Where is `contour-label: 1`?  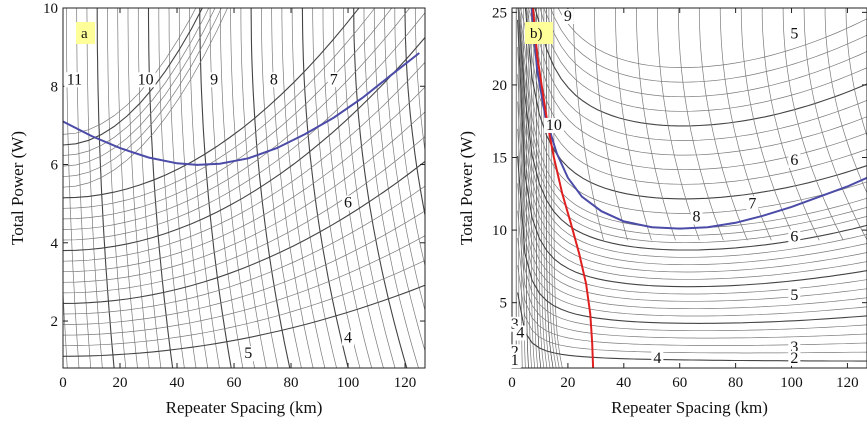
contour-label: 1 is located at coordinates (515, 360).